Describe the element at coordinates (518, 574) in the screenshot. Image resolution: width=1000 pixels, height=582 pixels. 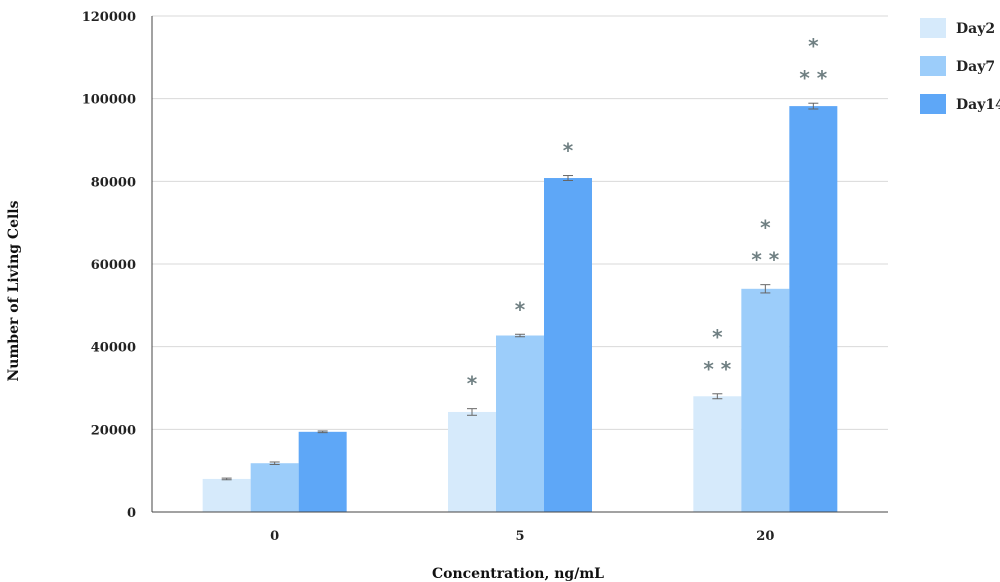
I see `x-axis-title: Concentration, ng/mL` at that location.